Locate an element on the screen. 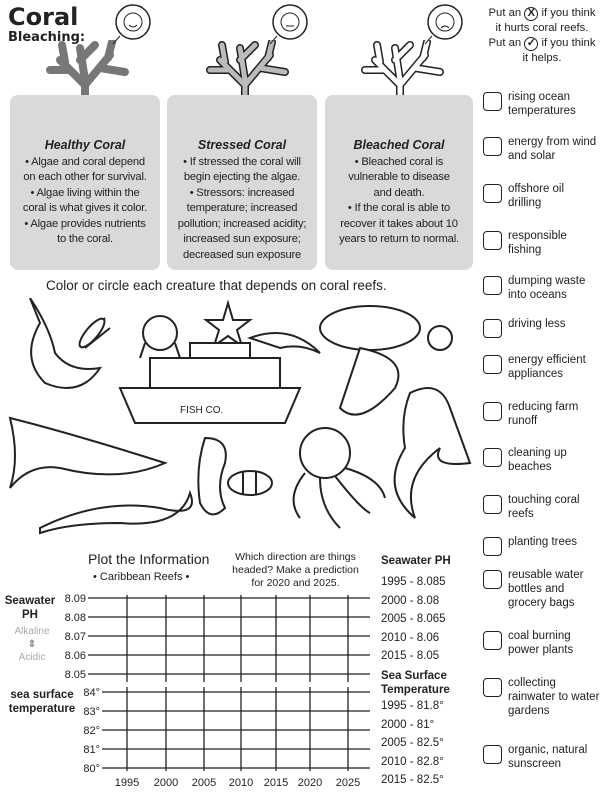 The image size is (600, 793). bleached-coral-icon is located at coordinates (402, 75).